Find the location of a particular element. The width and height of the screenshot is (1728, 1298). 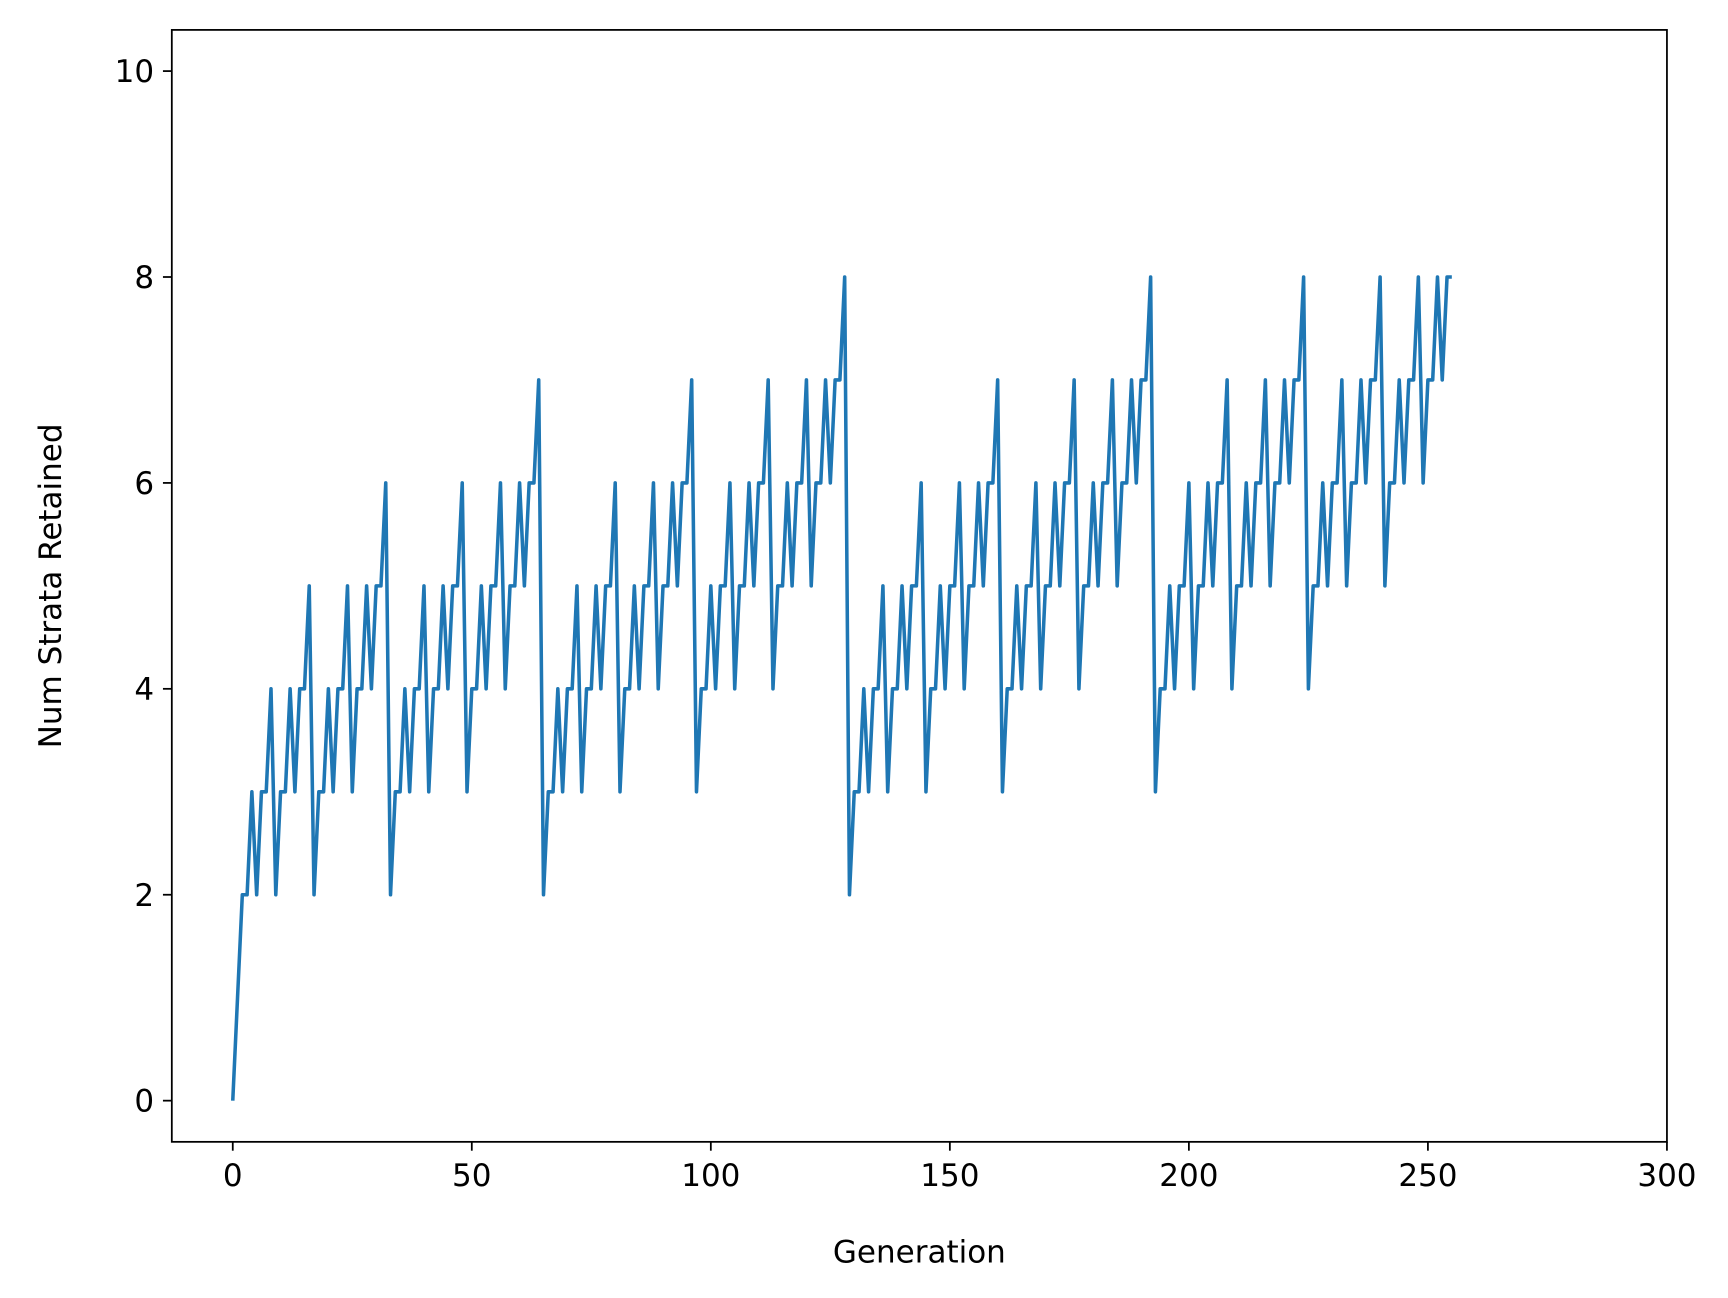

y-tick-label: 4 is located at coordinates (144, 690).